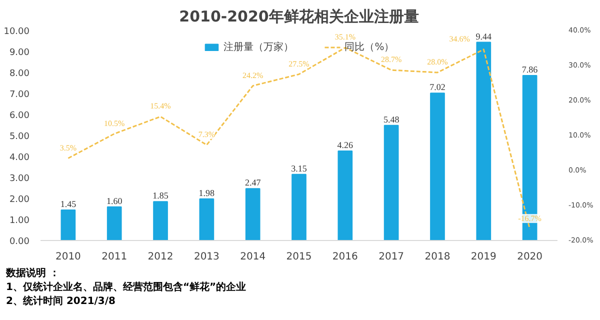  Describe the element at coordinates (115, 257) in the screenshot. I see `x-tick-label: 2011` at that location.